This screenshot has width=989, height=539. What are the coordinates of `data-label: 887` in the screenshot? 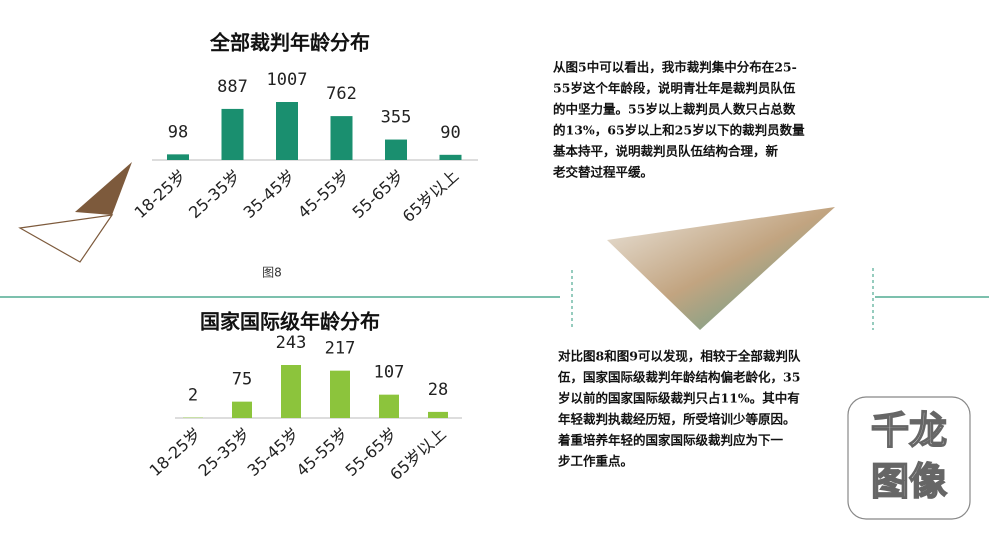 It's located at (232, 87).